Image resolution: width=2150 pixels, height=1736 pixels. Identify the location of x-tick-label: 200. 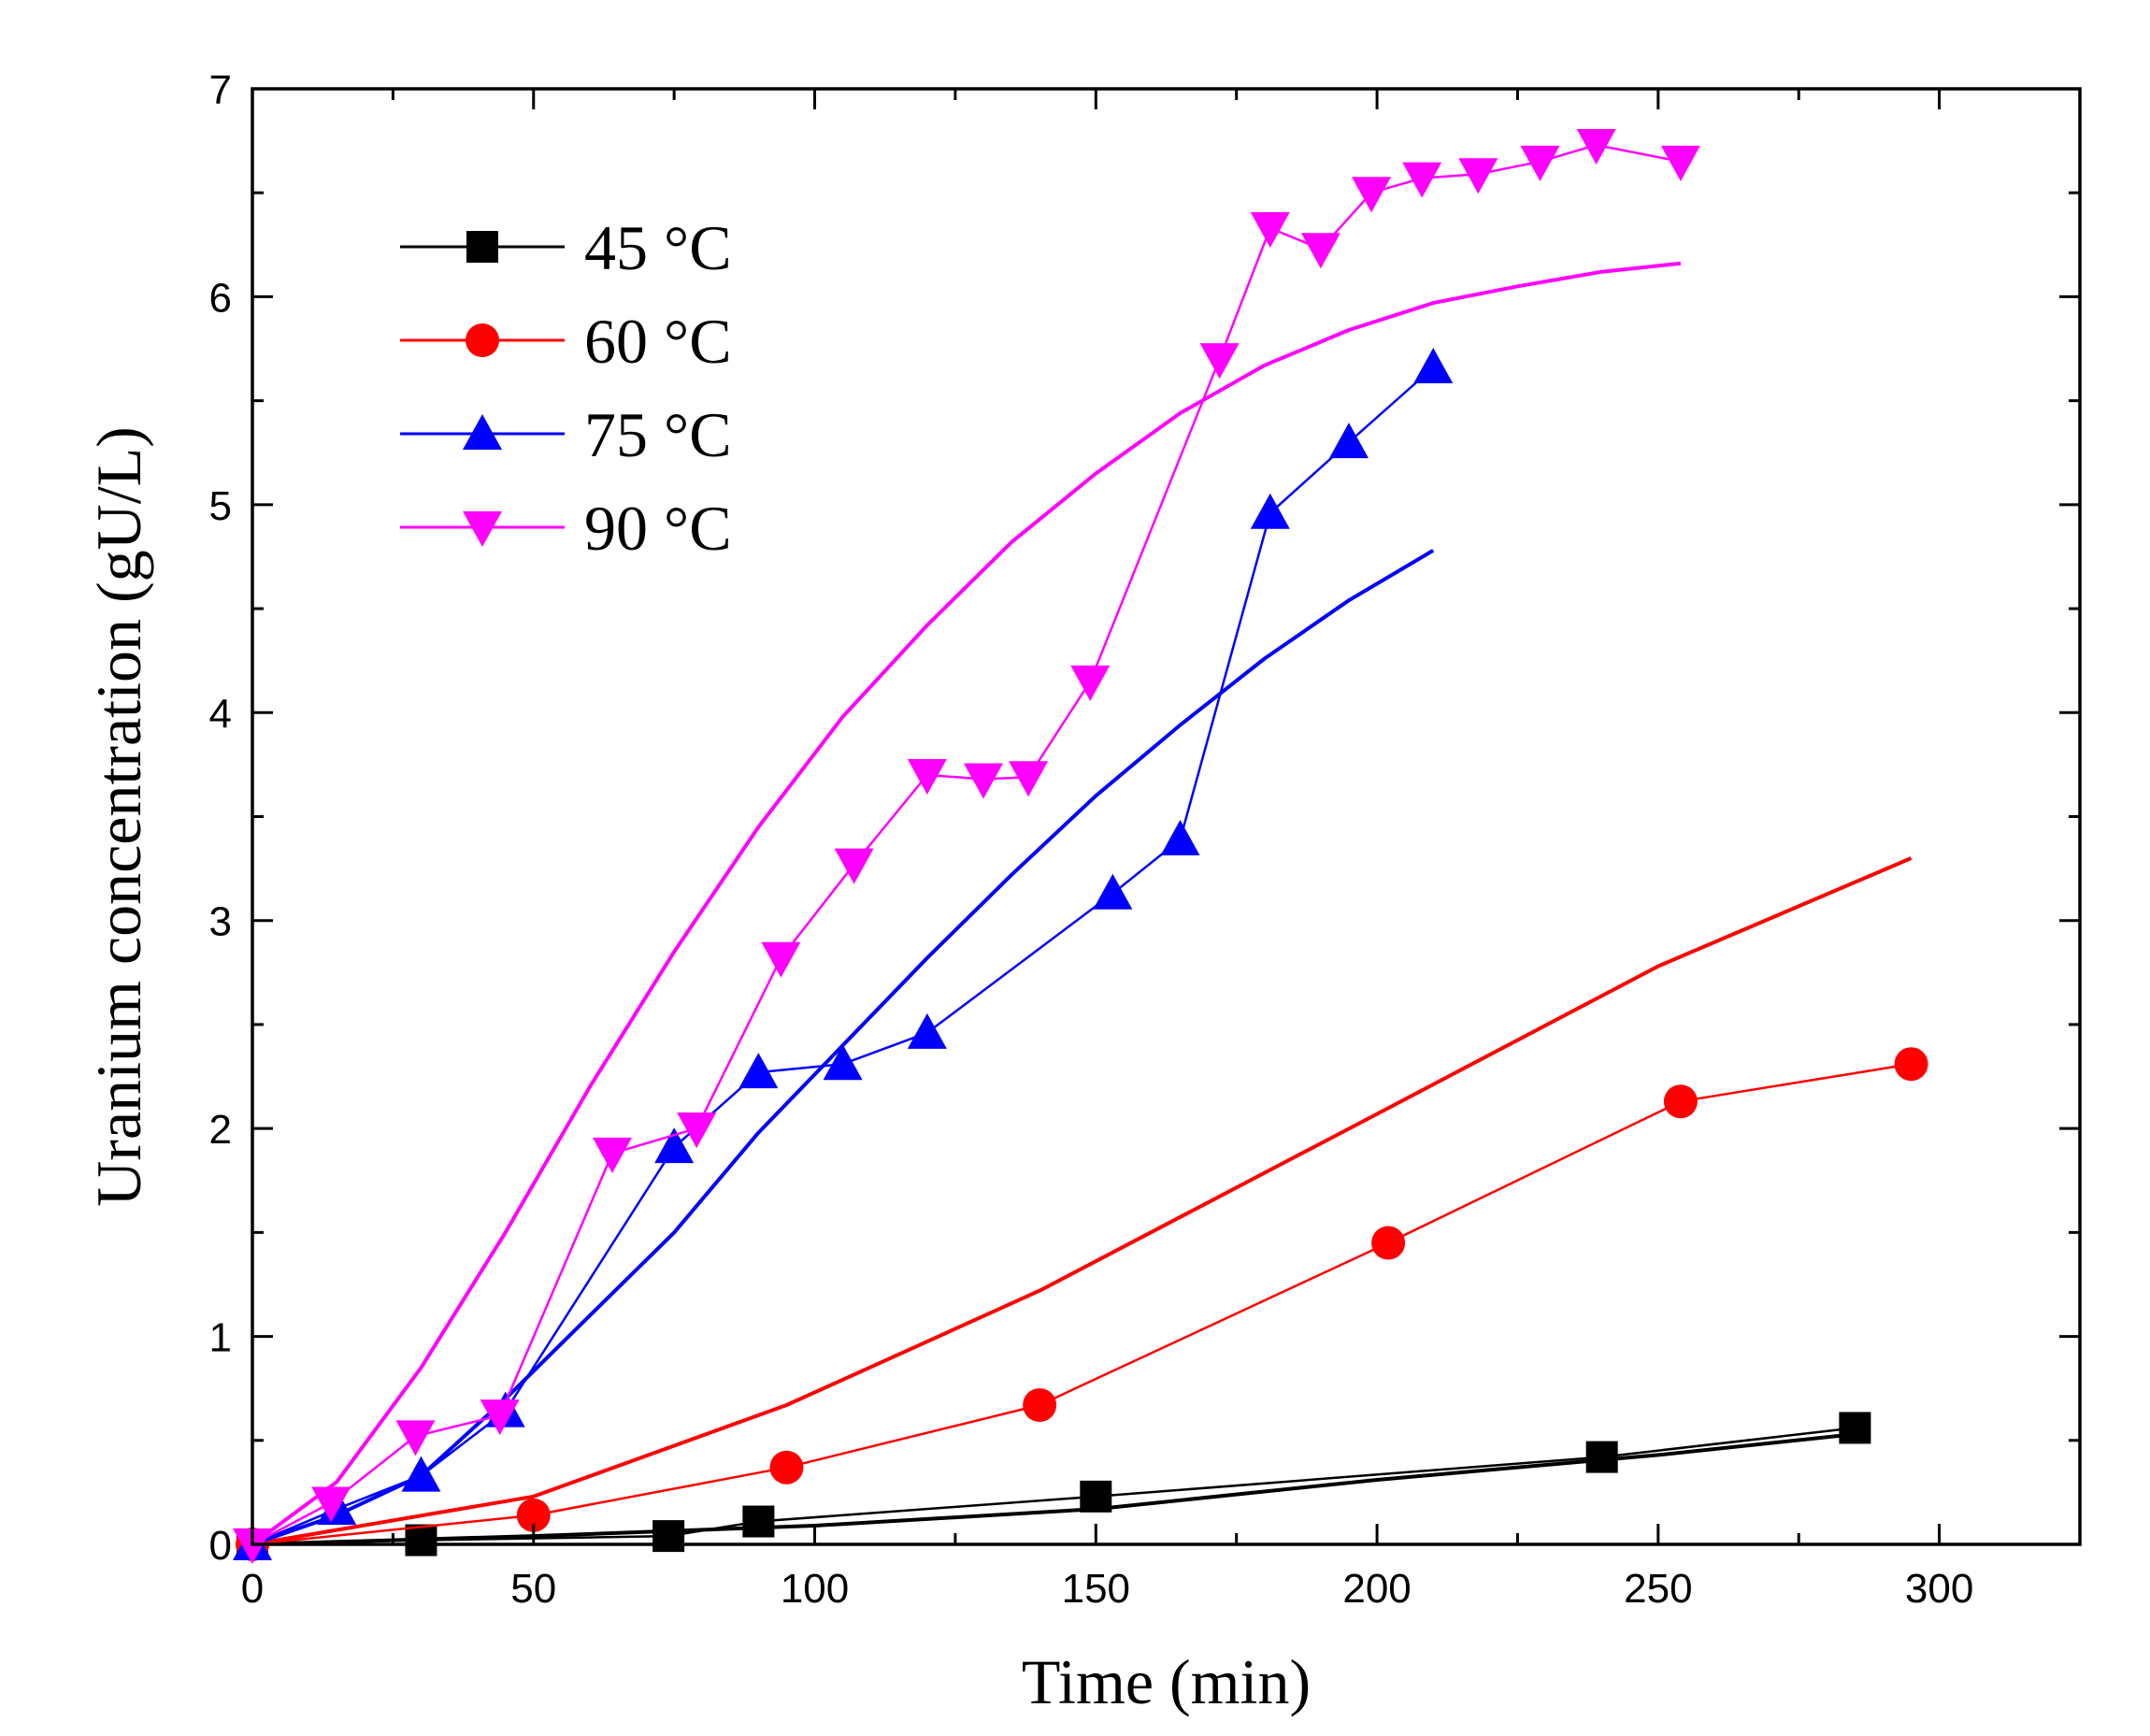
(1376, 1589).